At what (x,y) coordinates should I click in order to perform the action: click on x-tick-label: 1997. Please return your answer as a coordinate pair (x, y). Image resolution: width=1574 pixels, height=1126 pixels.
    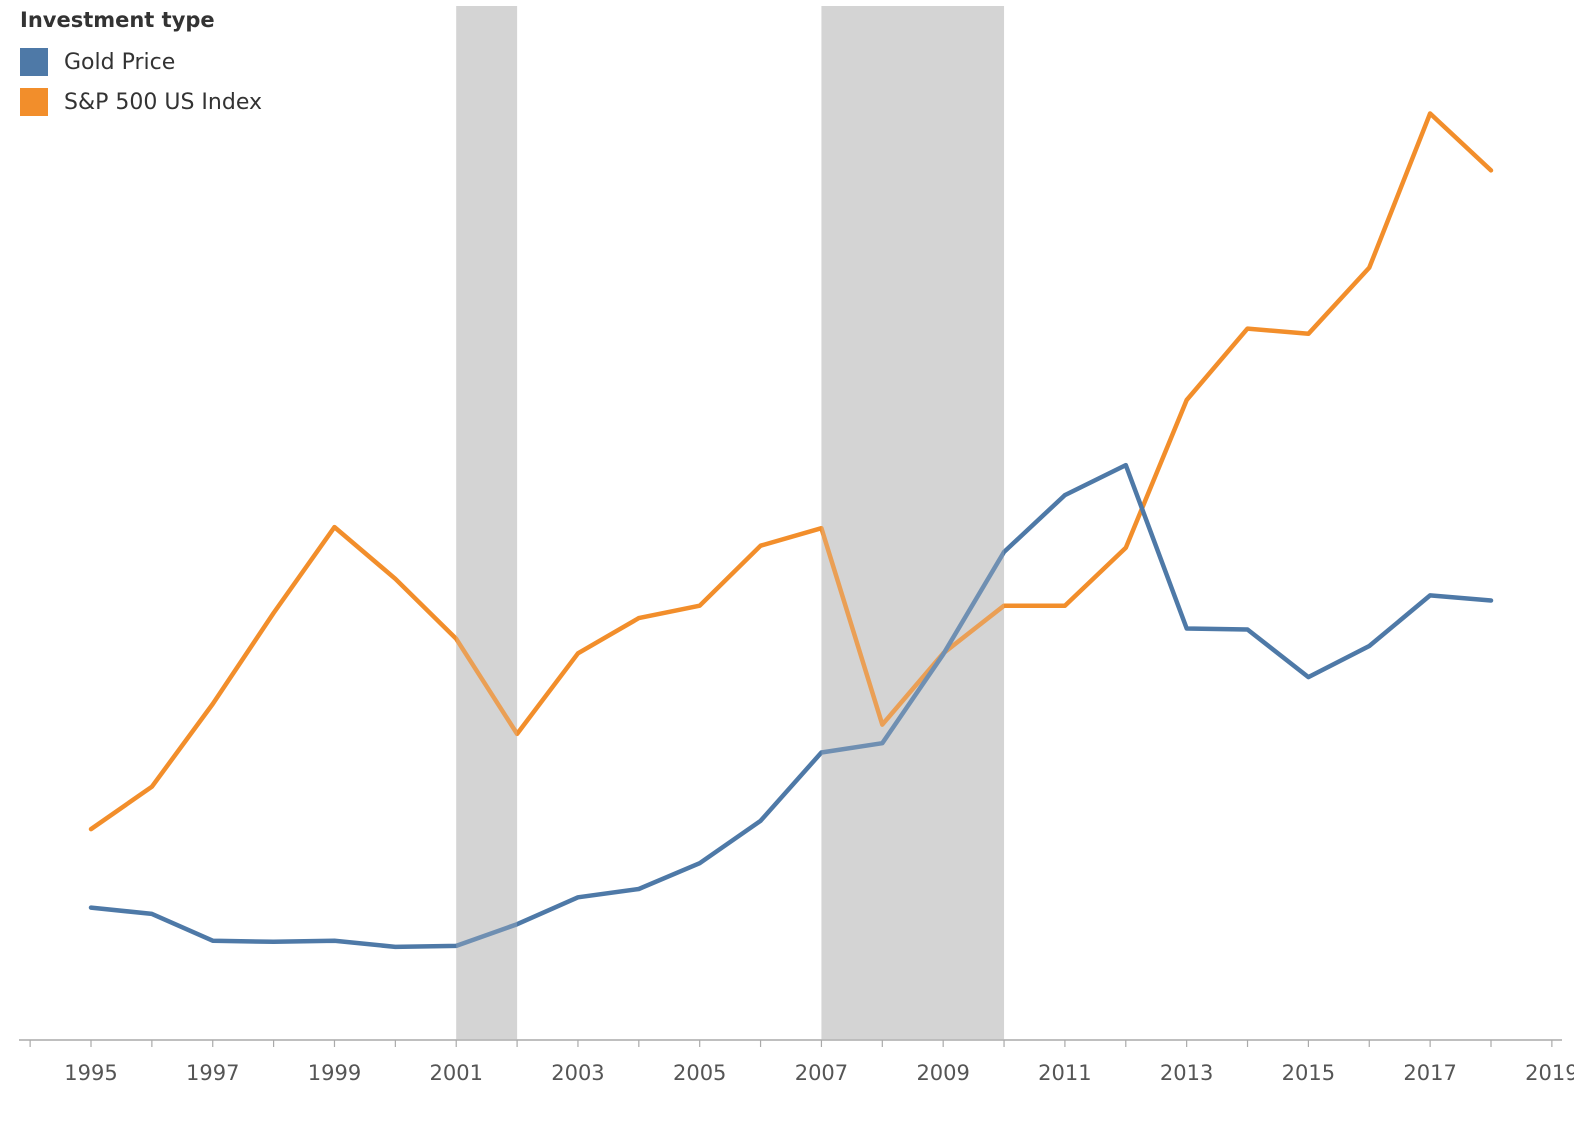
    Looking at the image, I should click on (212, 1073).